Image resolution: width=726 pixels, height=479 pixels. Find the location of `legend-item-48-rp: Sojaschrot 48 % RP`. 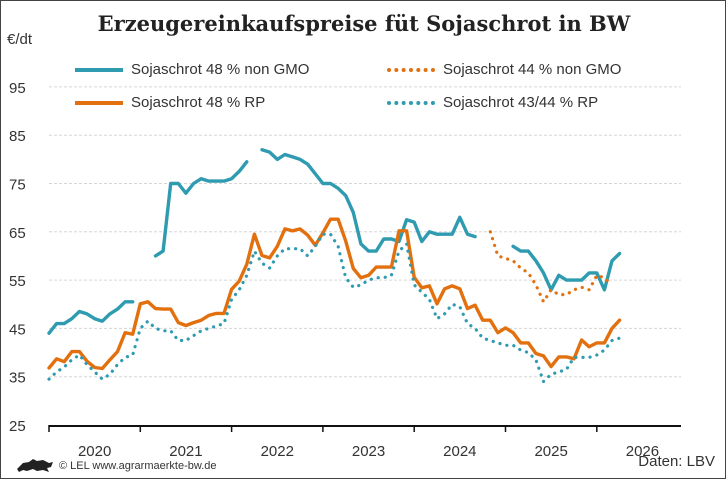

legend-item-48-rp: Sojaschrot 48 % RP is located at coordinates (170, 102).